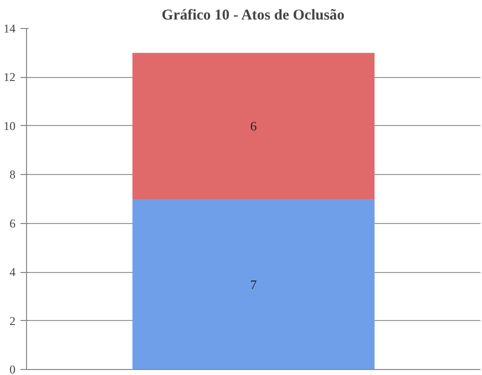  What do you see at coordinates (254, 284) in the screenshot?
I see `data-label: 7` at bounding box center [254, 284].